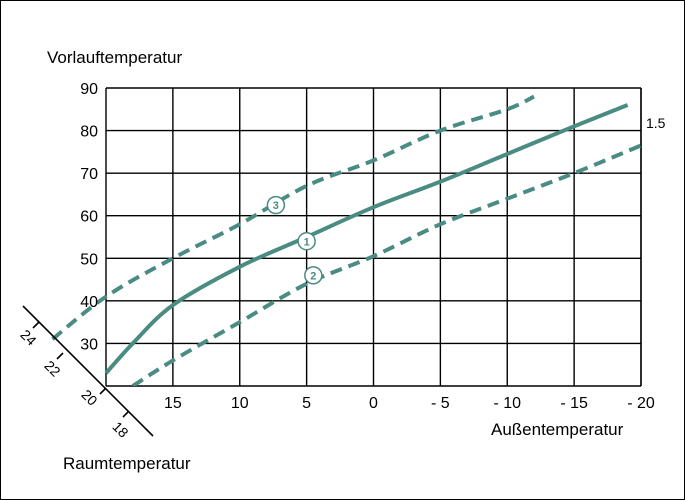  I want to click on x-axis-title: Außentemperatur, so click(557, 429).